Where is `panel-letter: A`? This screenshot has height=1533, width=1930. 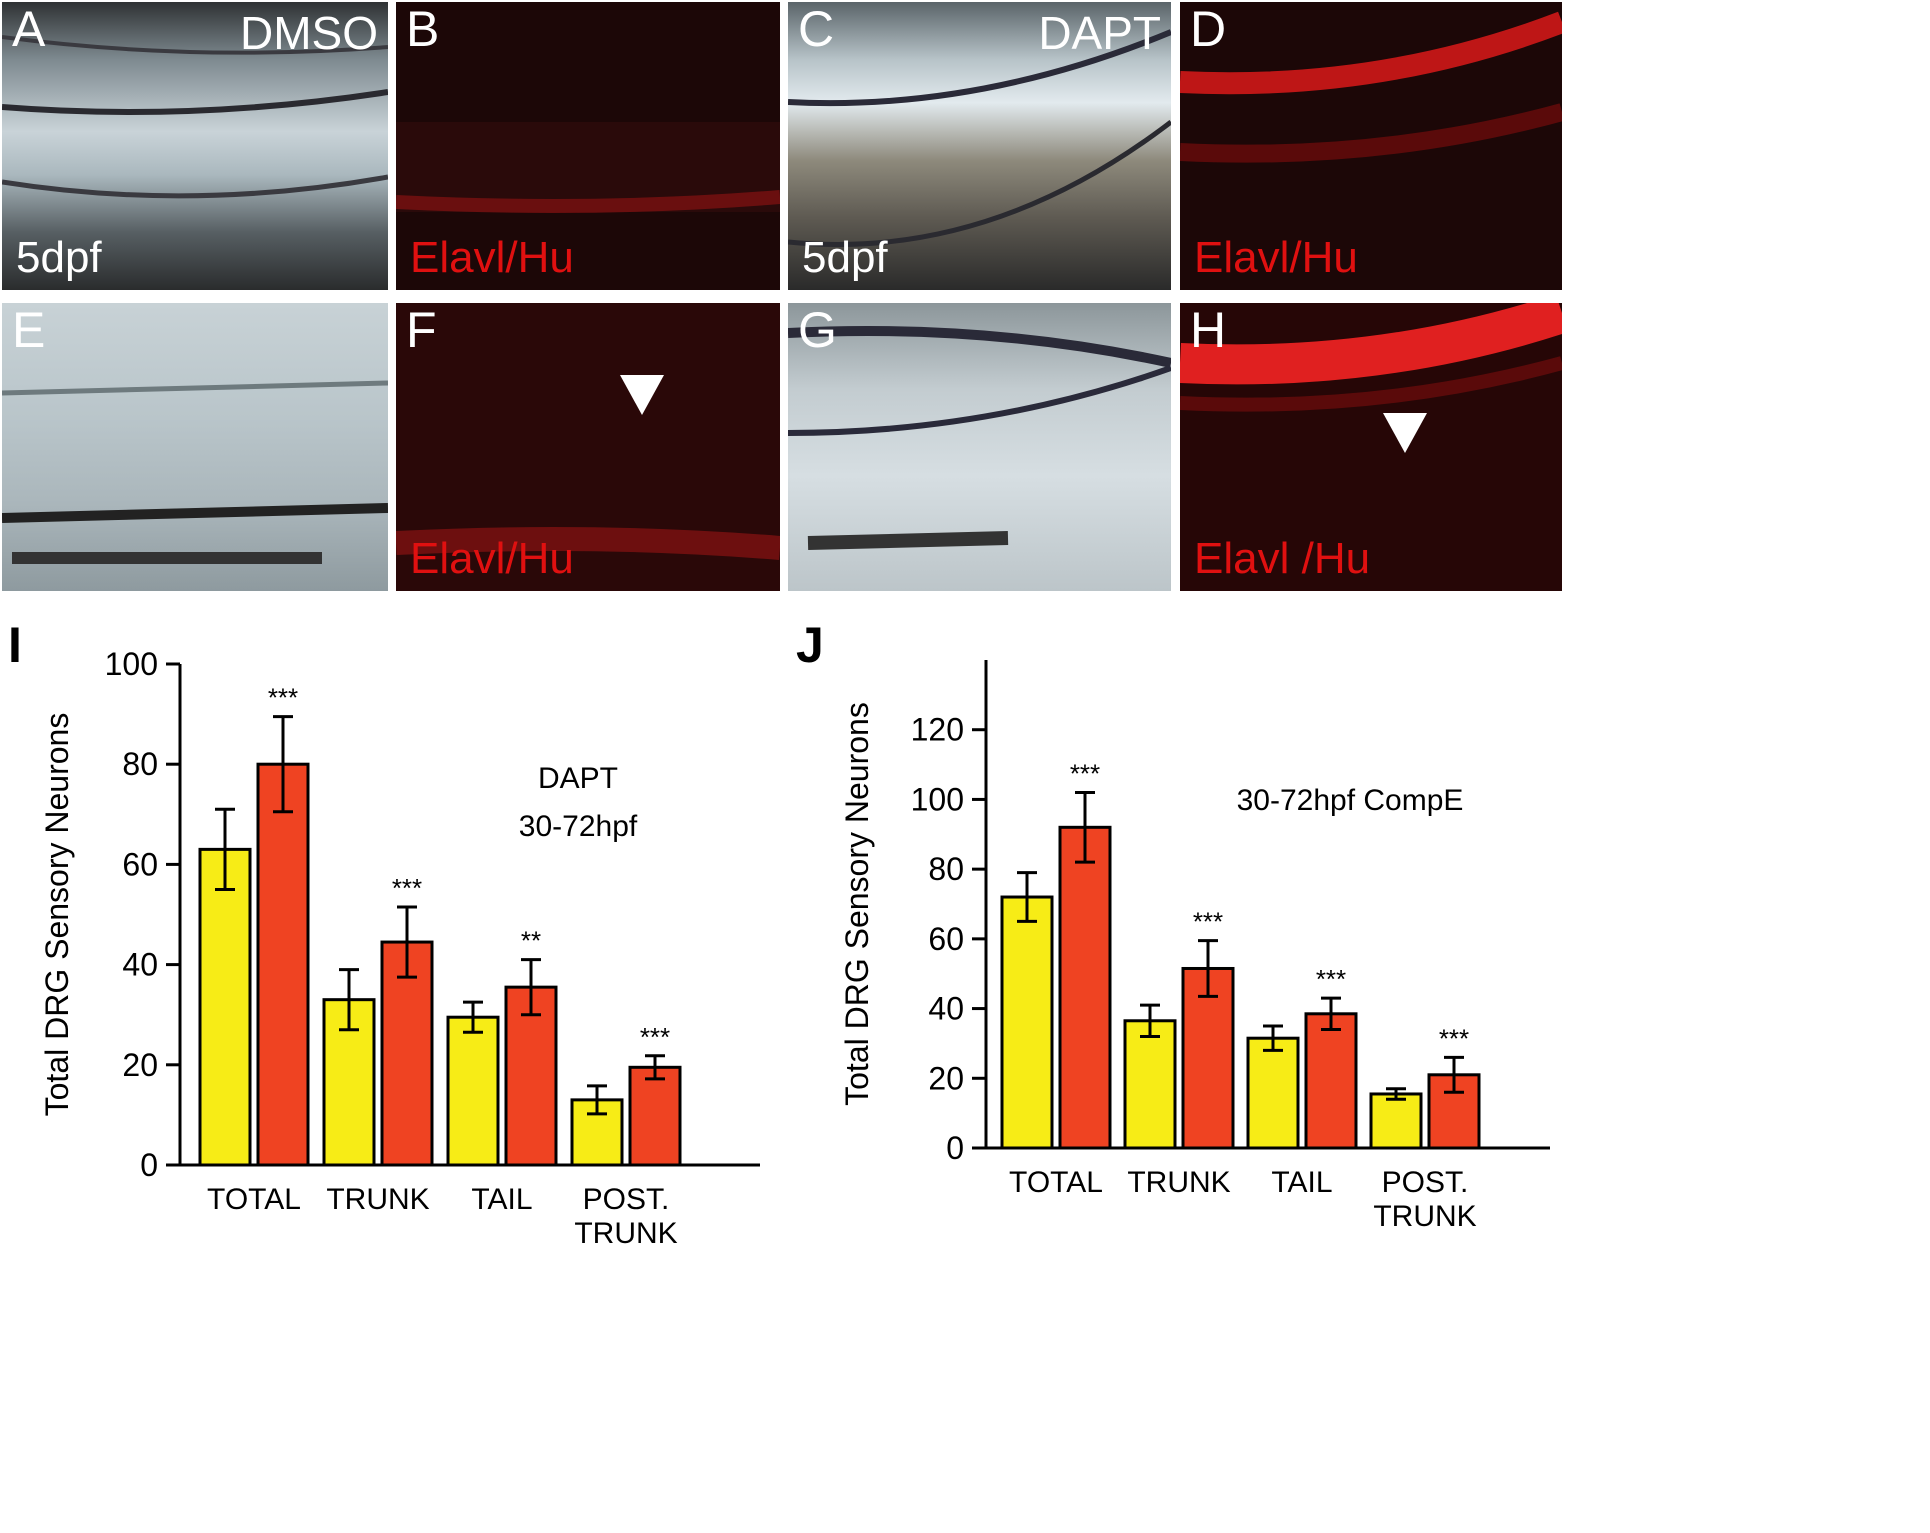 panel-letter: A is located at coordinates (29, 29).